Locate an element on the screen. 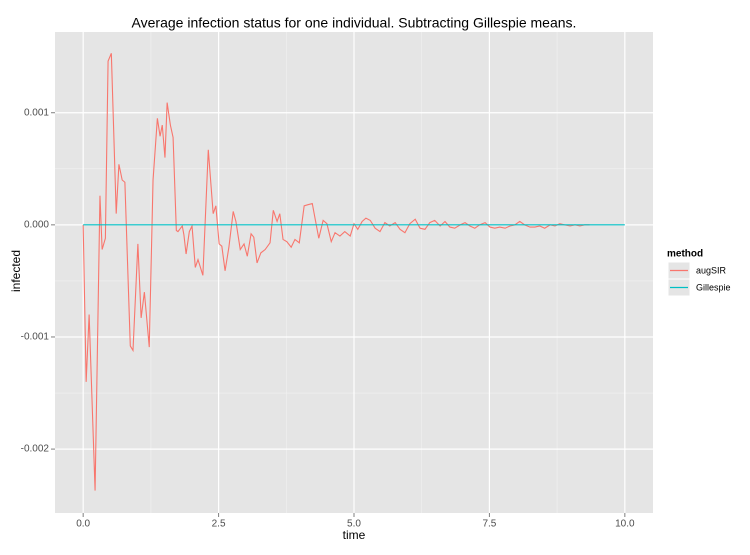  y-tick-label: 0.000 is located at coordinates (36, 224).